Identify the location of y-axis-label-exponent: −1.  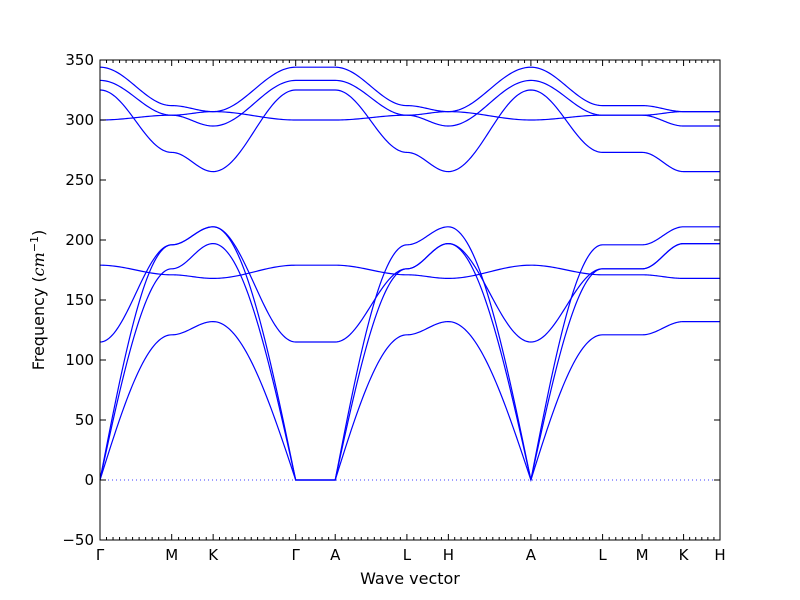
(34, 244).